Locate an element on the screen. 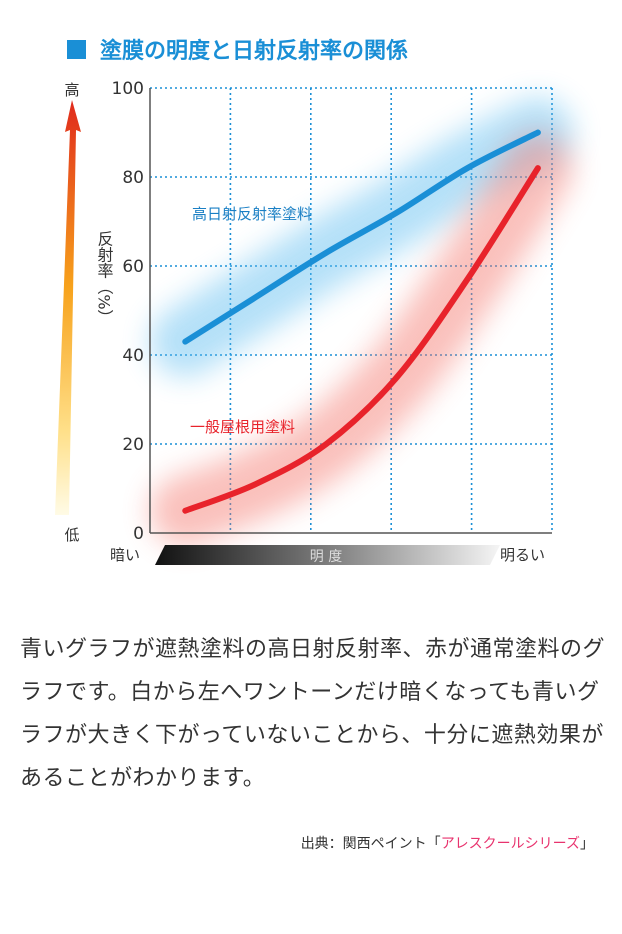  title-square is located at coordinates (76, 49).